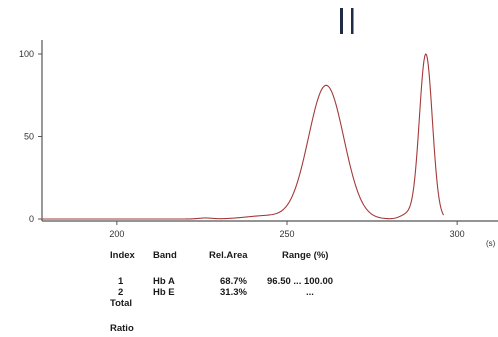 This screenshot has height=337, width=498. Describe the element at coordinates (300, 281) in the screenshot. I see `table-row-1-range: 96.50 ... 100.00` at that location.